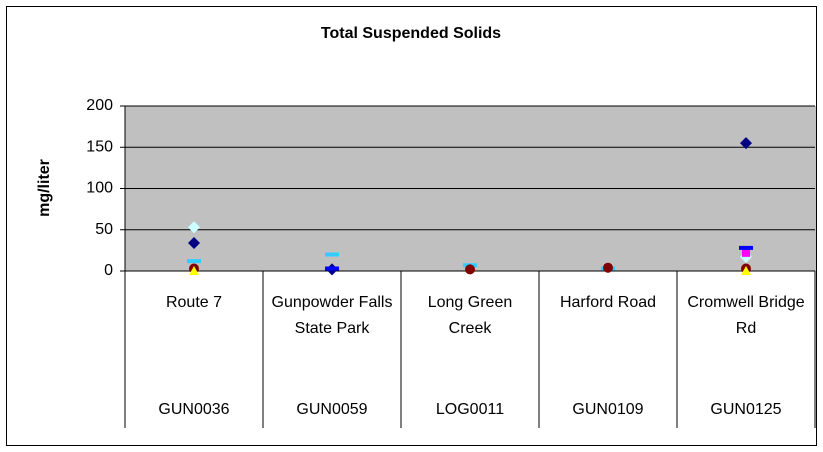  What do you see at coordinates (470, 315) in the screenshot?
I see `x-tick-label: Long Green Creek` at bounding box center [470, 315].